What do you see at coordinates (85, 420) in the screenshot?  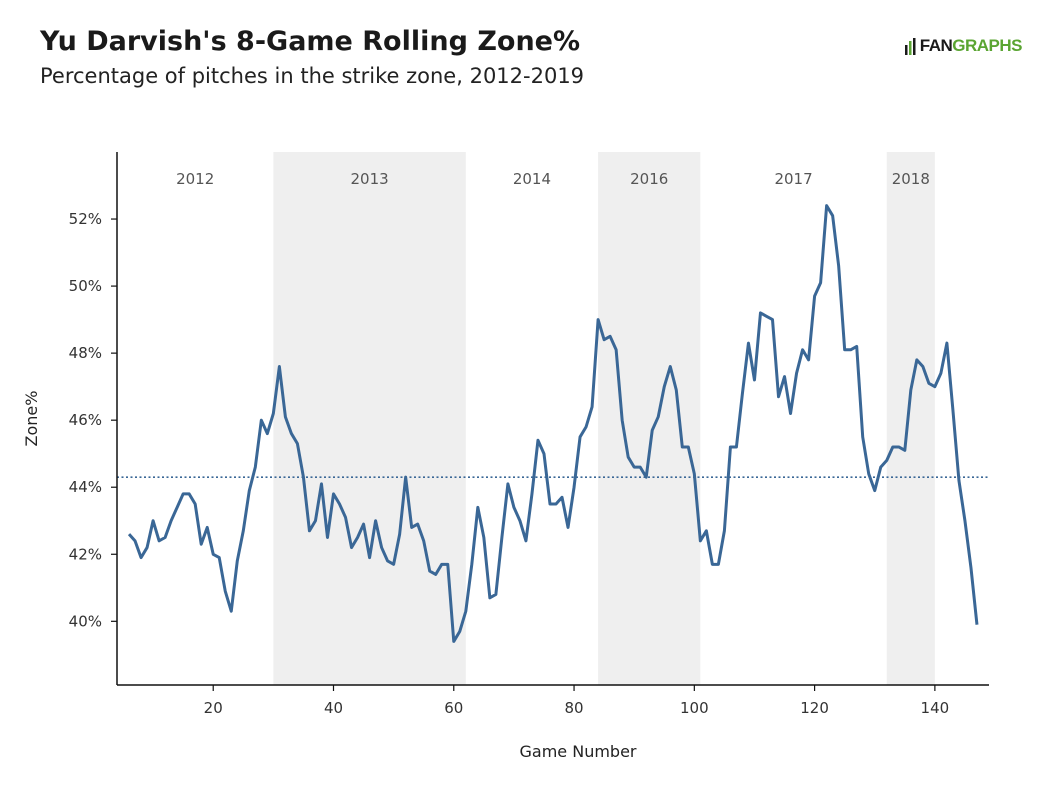 I see `y-tick-label: 46%` at bounding box center [85, 420].